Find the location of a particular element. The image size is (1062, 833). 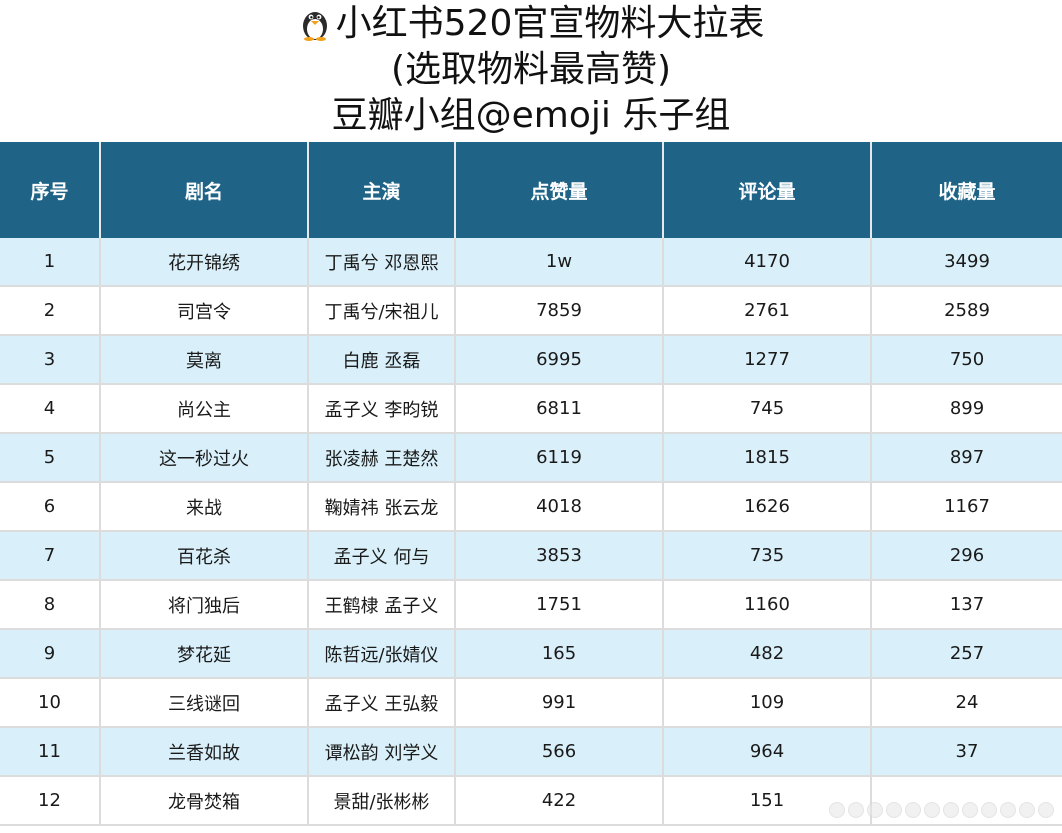

cell-cast: 白鹿 丞磊 is located at coordinates (382, 360).